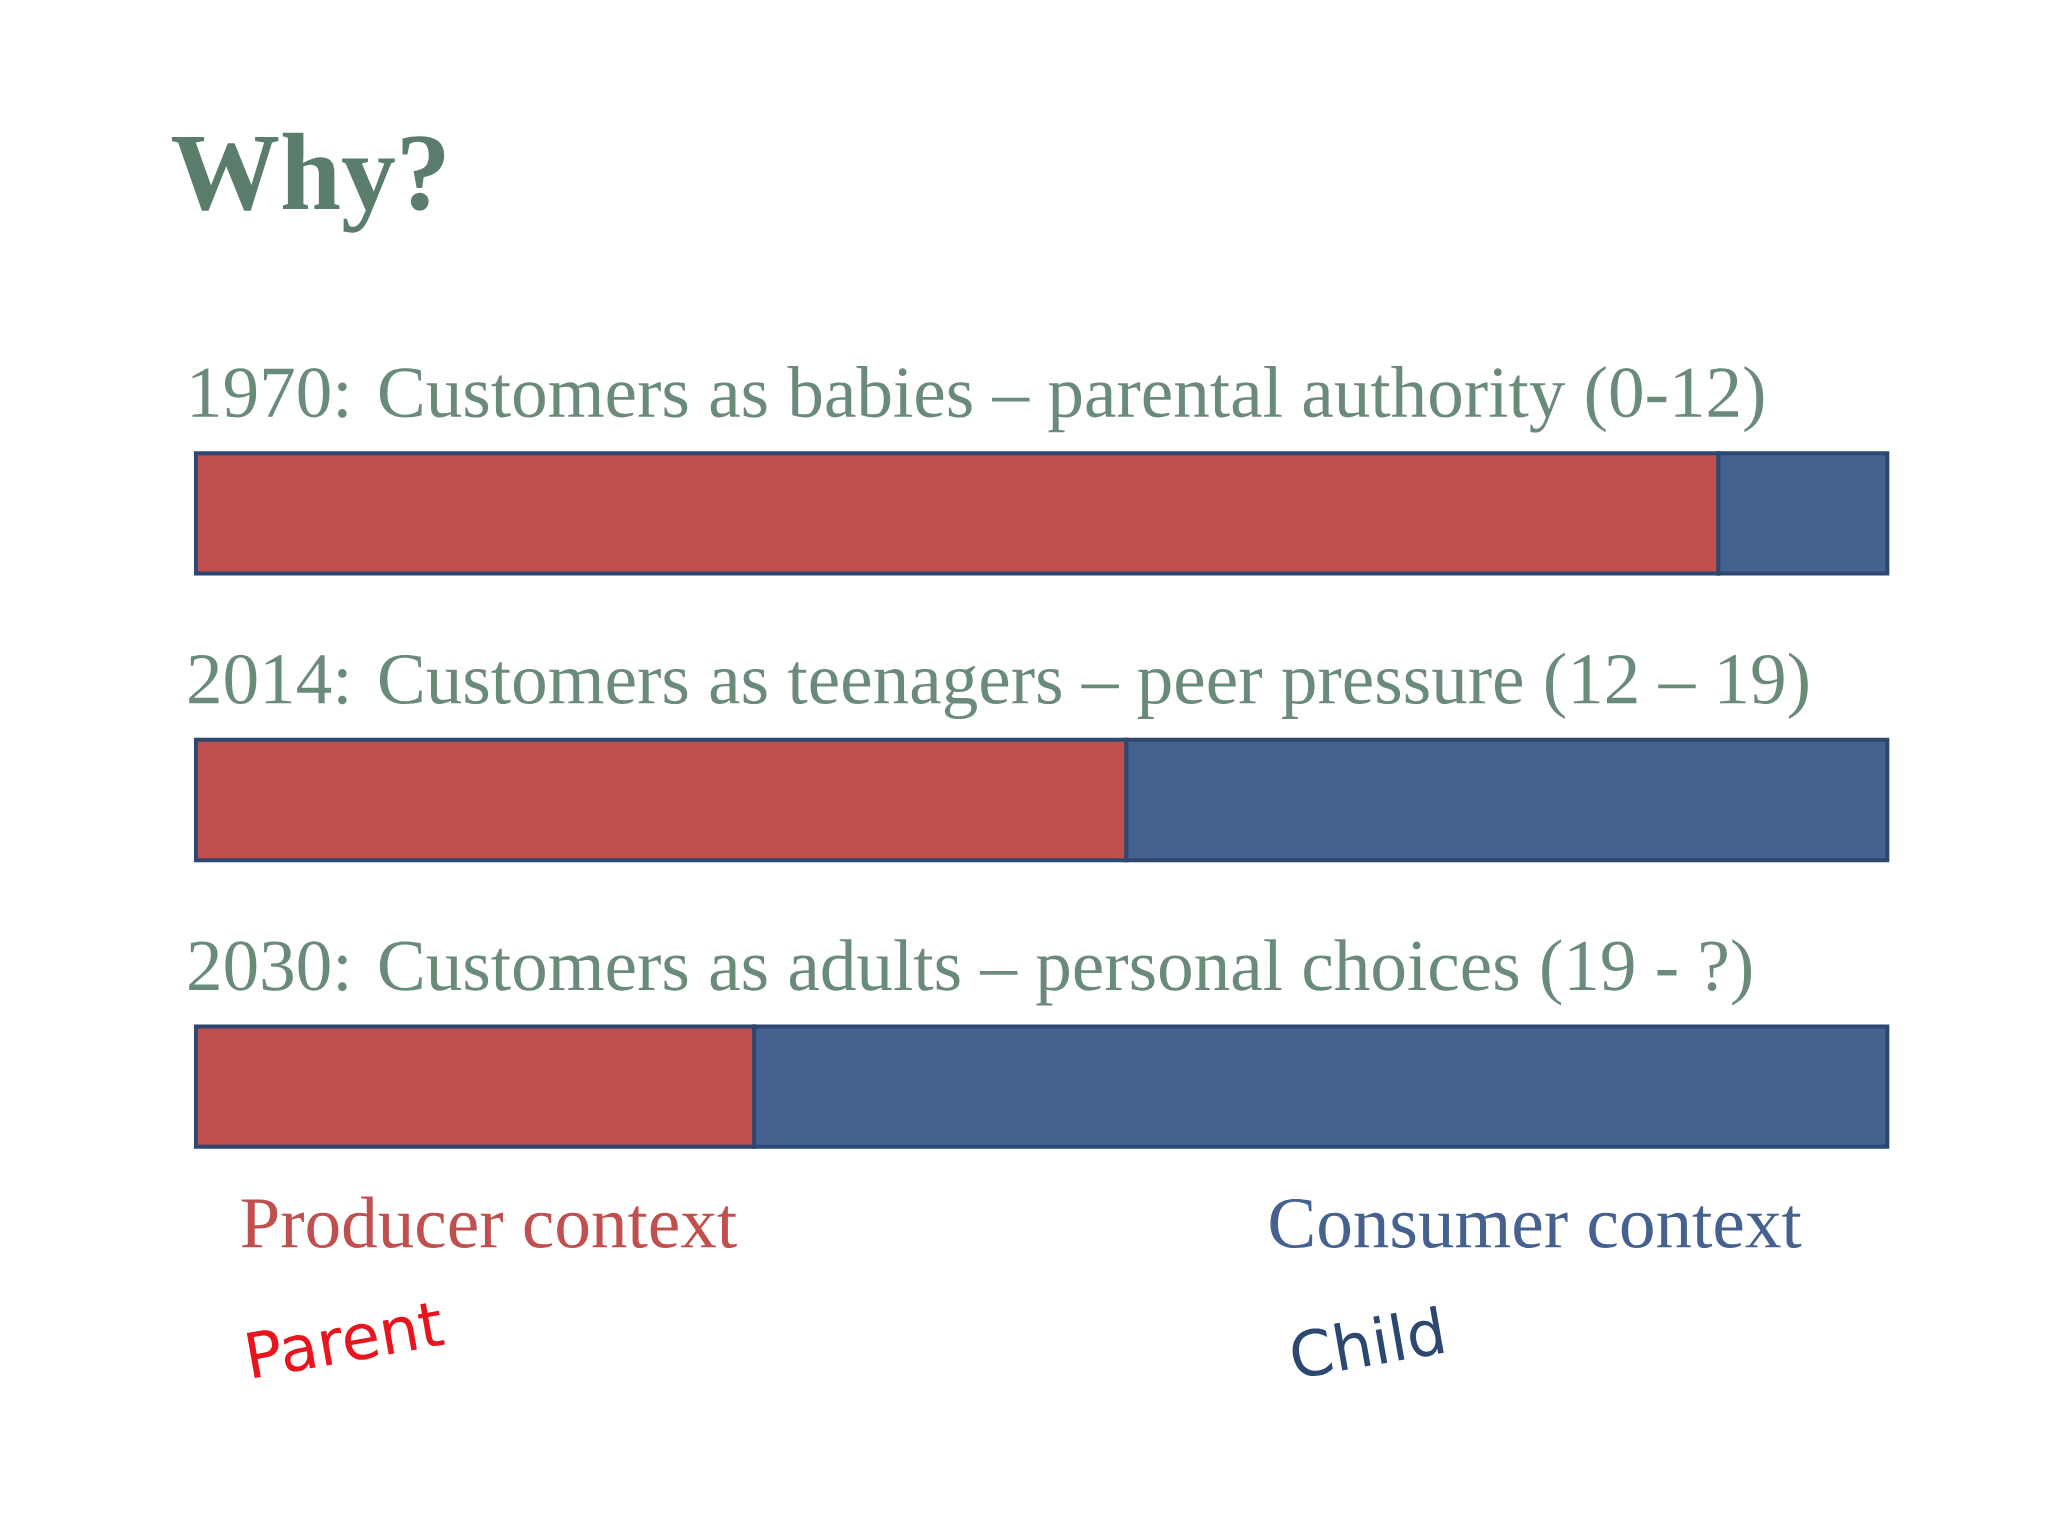 The height and width of the screenshot is (1536, 2048). Describe the element at coordinates (1368, 1341) in the screenshot. I see `text: Child` at that location.